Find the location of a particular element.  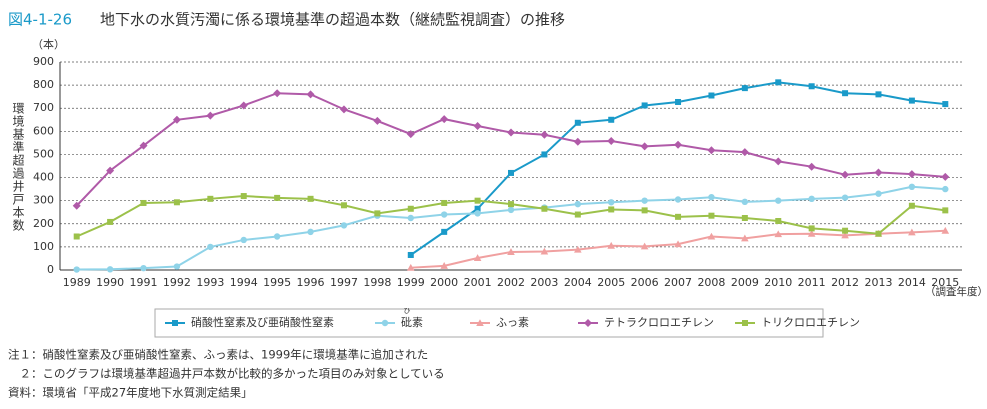

x-tick-label: 2003 is located at coordinates (544, 282).